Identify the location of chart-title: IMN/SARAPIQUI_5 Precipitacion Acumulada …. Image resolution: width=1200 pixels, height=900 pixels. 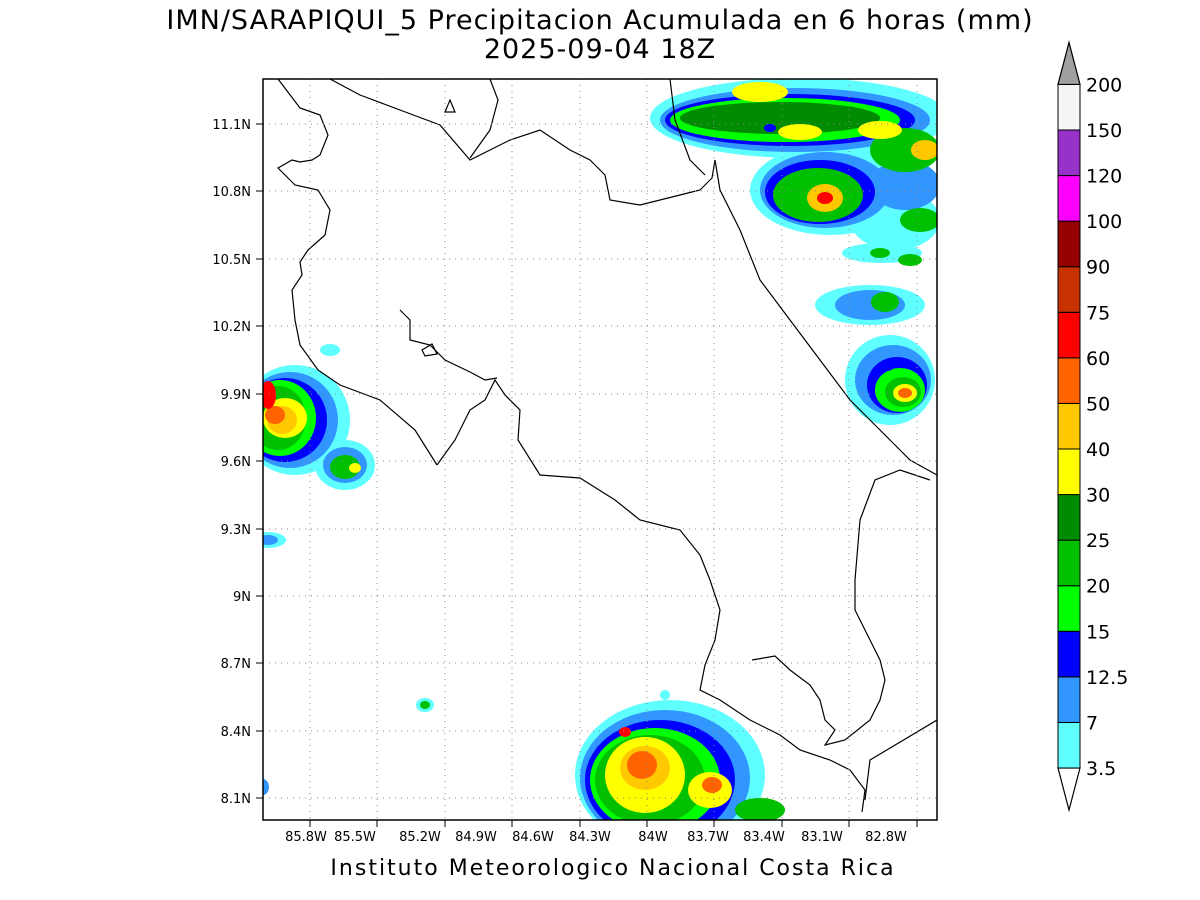
(600, 20).